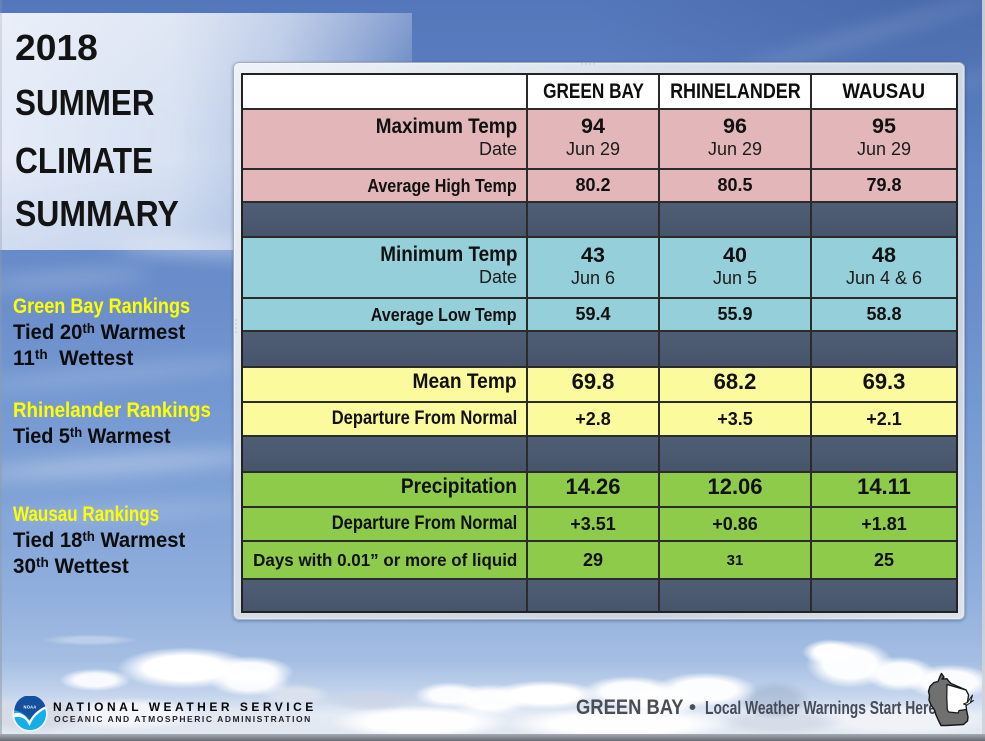 The height and width of the screenshot is (741, 985). Describe the element at coordinates (30, 706) in the screenshot. I see `svg-text: NOAA` at that location.